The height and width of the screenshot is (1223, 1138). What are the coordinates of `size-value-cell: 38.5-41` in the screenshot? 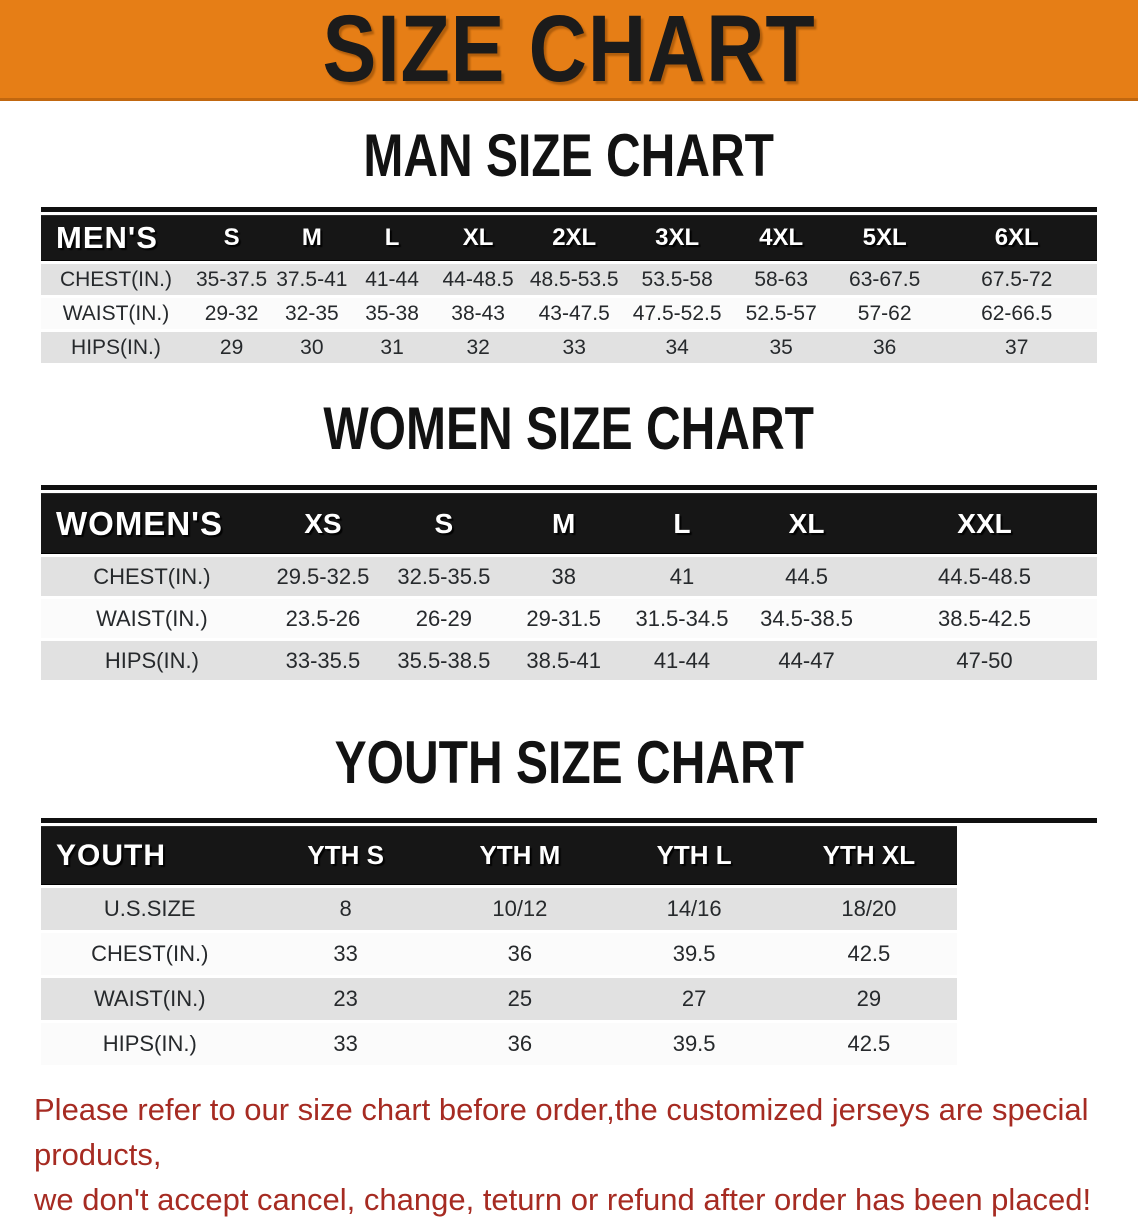 It's located at (563, 660).